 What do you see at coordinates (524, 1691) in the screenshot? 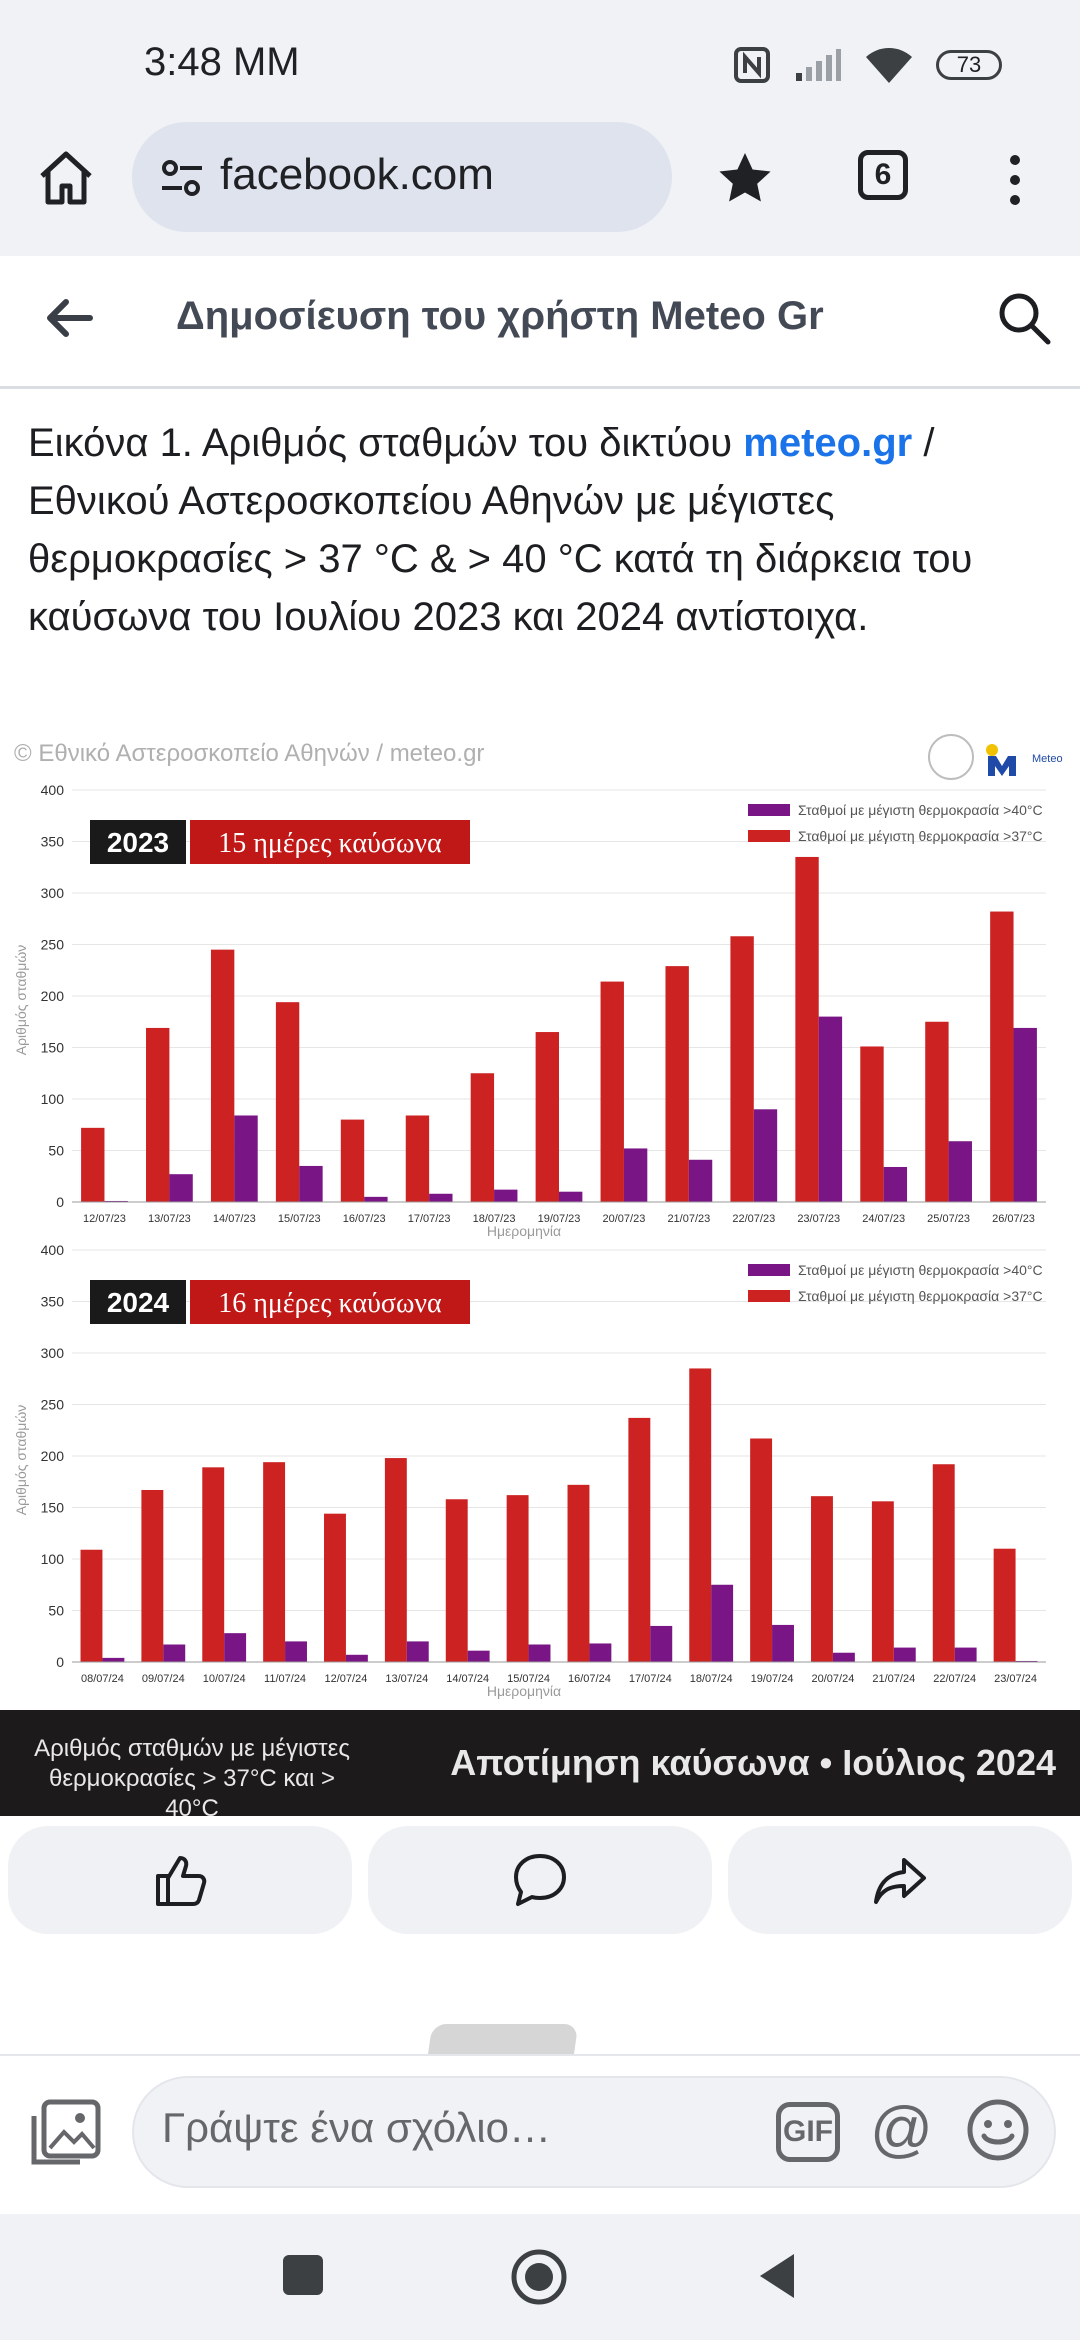
I see `chart-2024-xlabel: Ημερομηνία` at bounding box center [524, 1691].